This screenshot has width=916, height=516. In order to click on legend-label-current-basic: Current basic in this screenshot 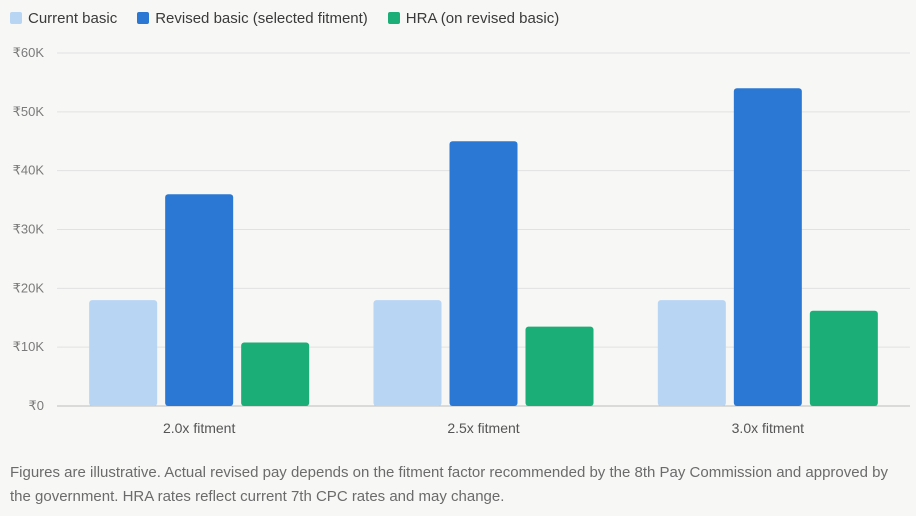, I will do `click(73, 18)`.